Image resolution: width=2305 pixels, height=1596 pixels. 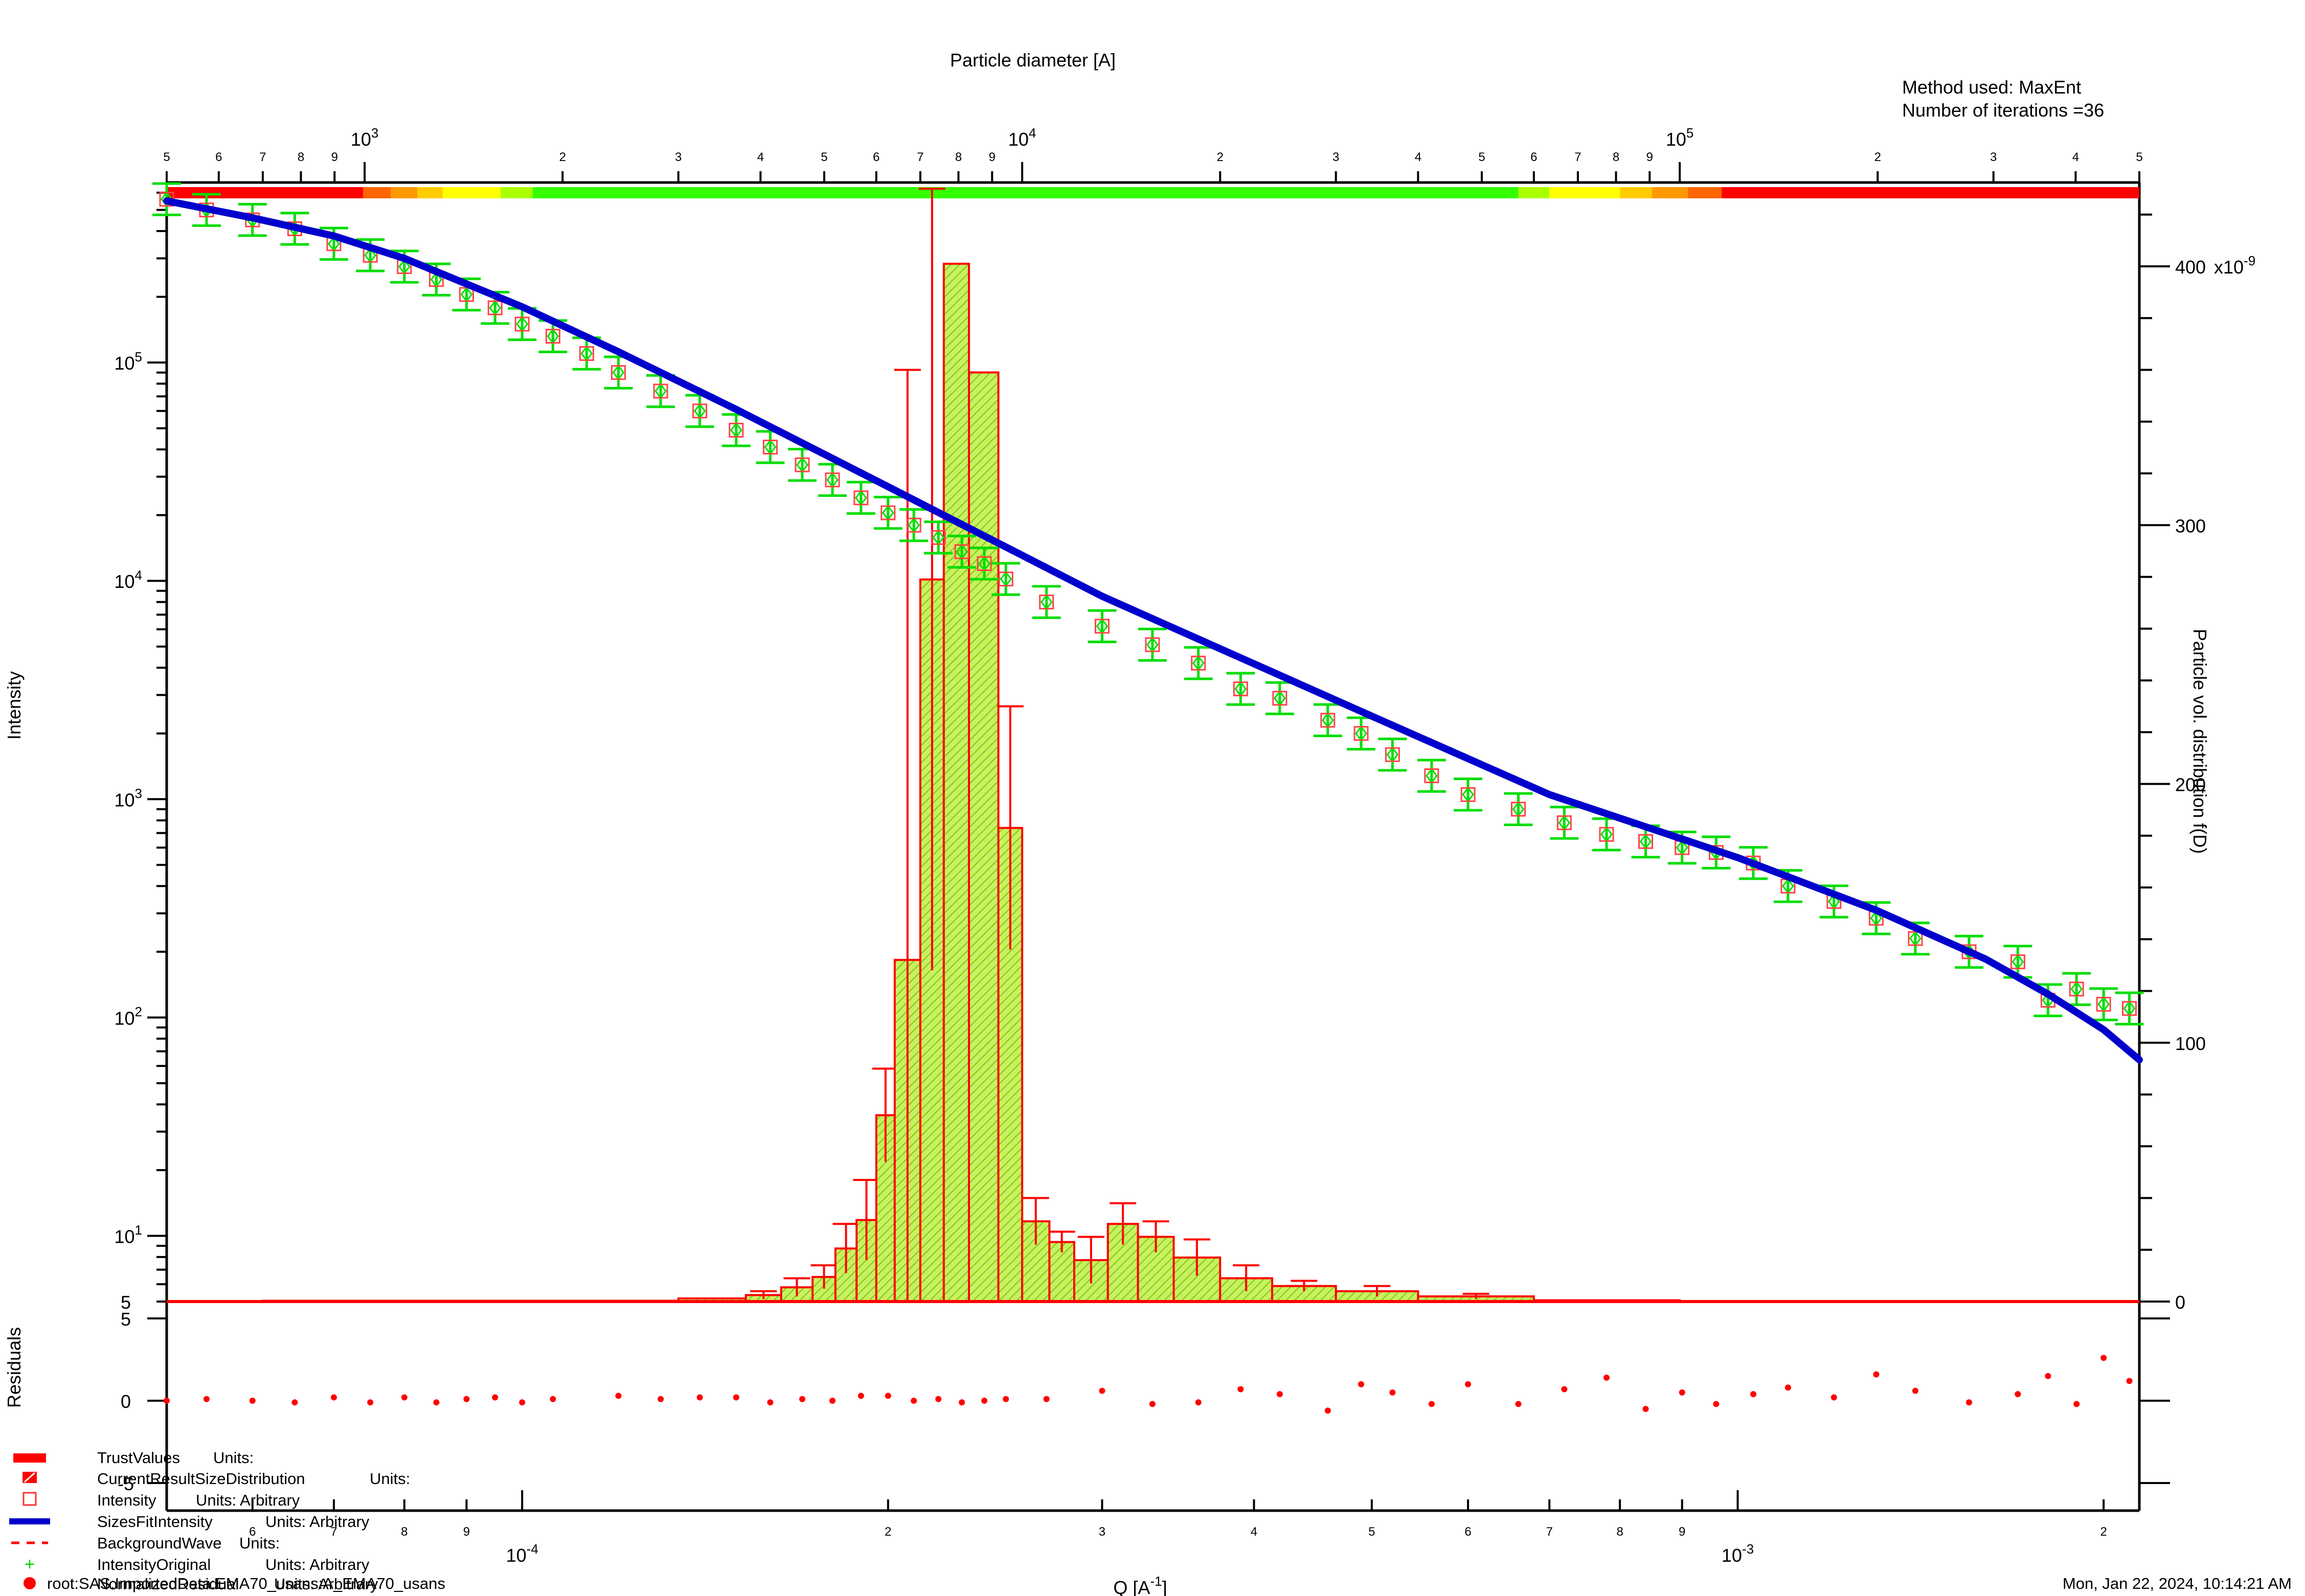 What do you see at coordinates (1991, 87) in the screenshot?
I see `method-text: Method used: MaxEnt` at bounding box center [1991, 87].